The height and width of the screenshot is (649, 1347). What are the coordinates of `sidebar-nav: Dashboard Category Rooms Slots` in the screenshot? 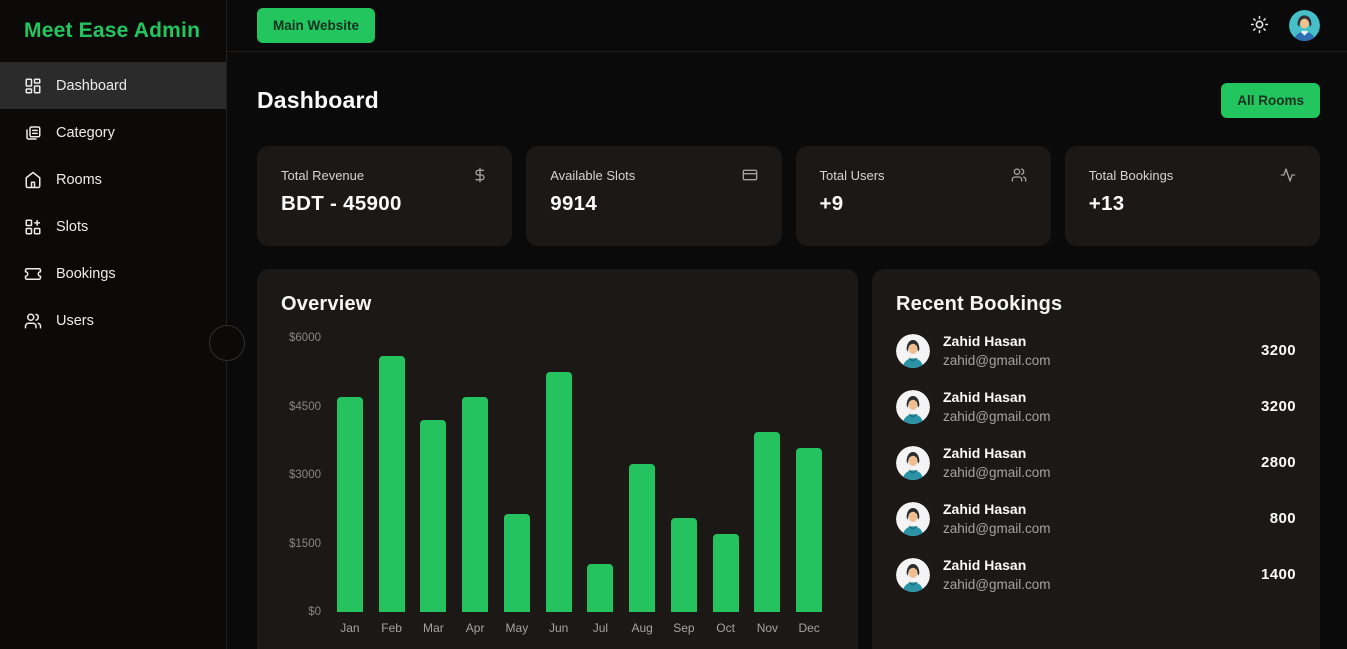 It's located at (113, 203).